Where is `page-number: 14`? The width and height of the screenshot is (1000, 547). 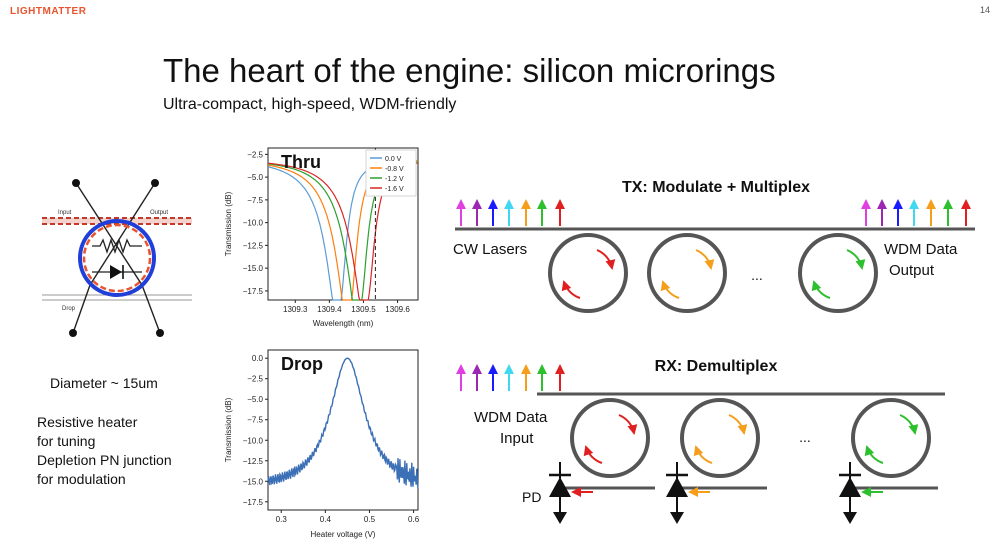 page-number: 14 is located at coordinates (984, 10).